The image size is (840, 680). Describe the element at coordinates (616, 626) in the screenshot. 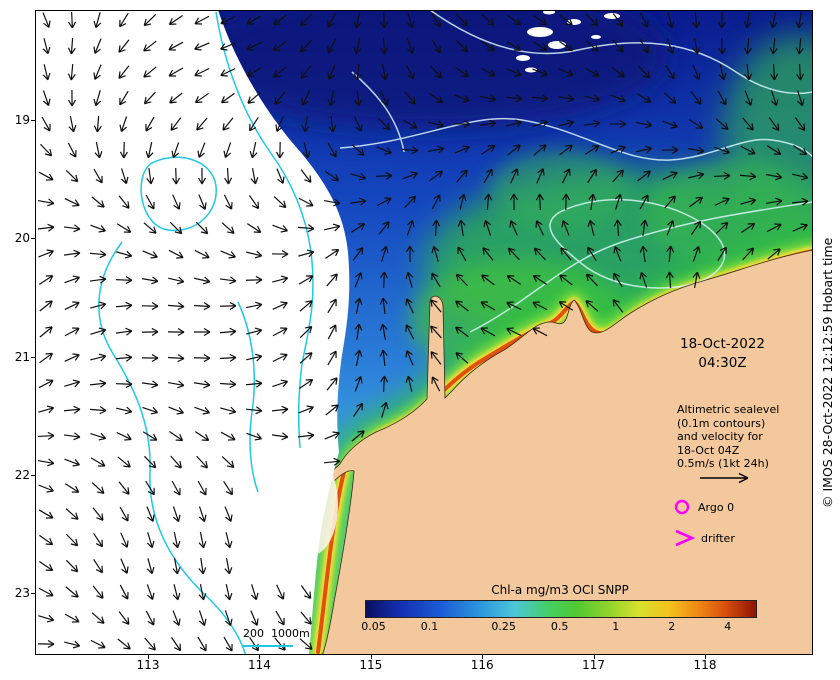

I see `colorbar-tick-label: 1` at that location.